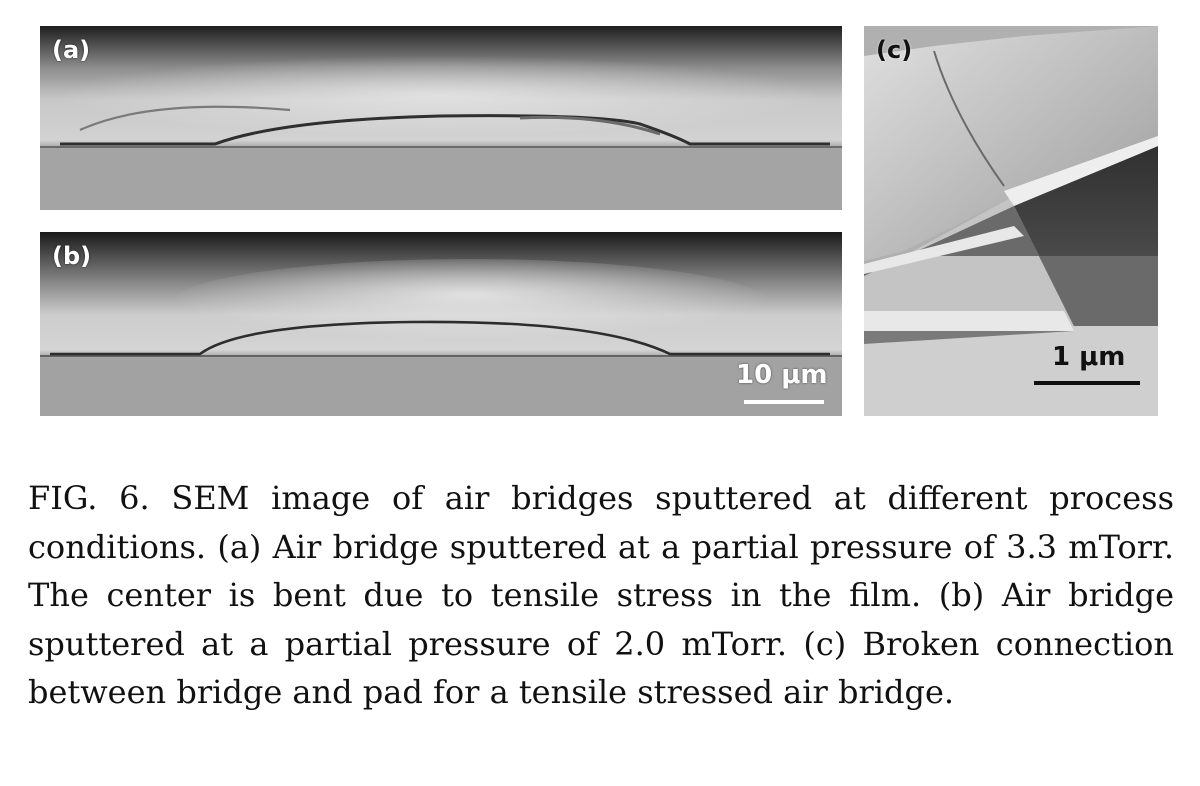 The height and width of the screenshot is (786, 1200). Describe the element at coordinates (72, 256) in the screenshot. I see `panel-label-b: (b)` at that location.